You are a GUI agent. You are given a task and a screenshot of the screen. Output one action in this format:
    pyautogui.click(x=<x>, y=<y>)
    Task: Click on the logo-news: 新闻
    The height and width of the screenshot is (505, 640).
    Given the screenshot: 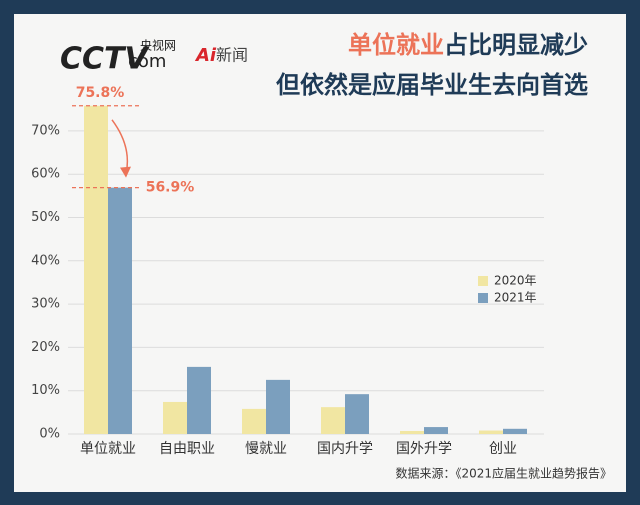 What is the action you would take?
    pyautogui.click(x=232, y=55)
    